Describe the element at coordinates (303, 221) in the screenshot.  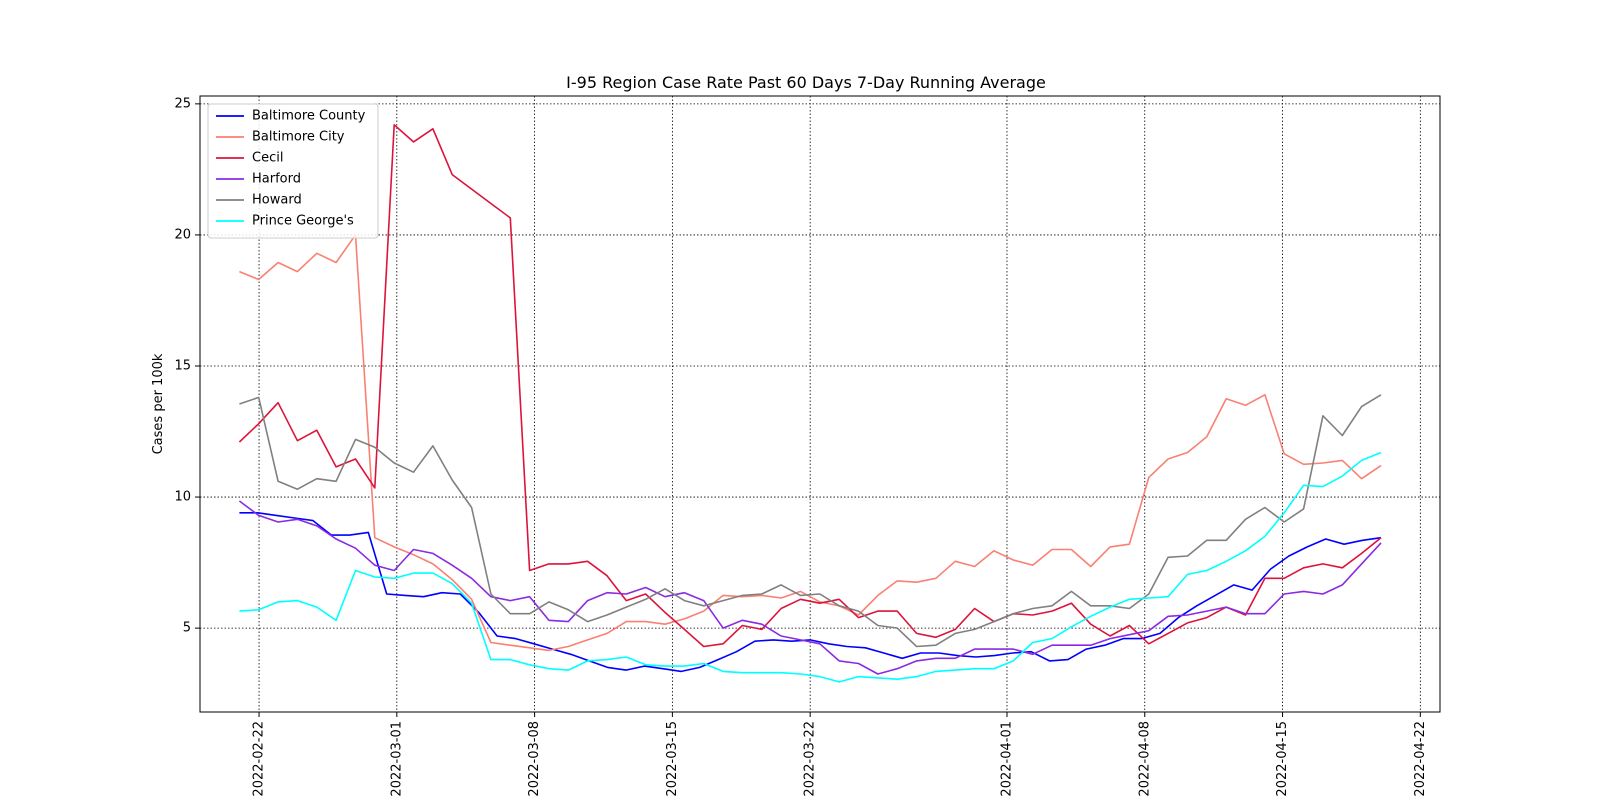
I see `legend-label: Prince George's` at that location.